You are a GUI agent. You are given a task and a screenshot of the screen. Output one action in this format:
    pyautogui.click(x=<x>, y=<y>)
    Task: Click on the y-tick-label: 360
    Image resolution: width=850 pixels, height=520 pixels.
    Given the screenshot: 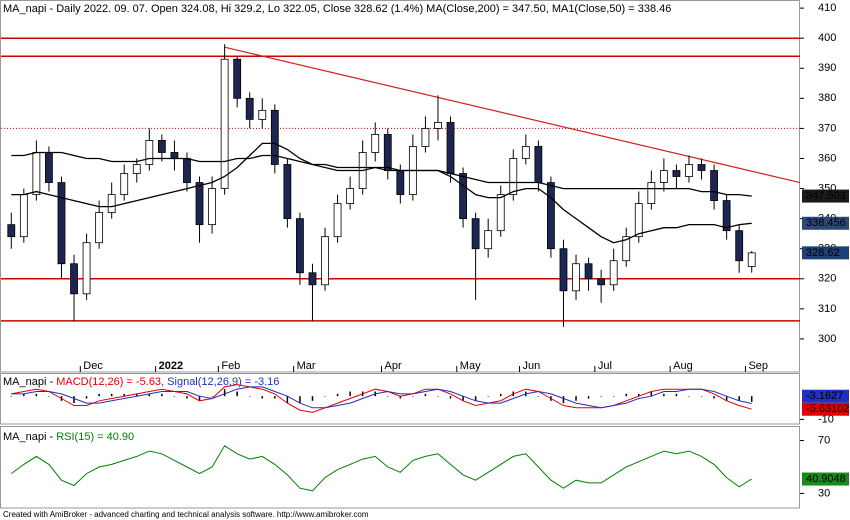 What is the action you would take?
    pyautogui.click(x=827, y=158)
    